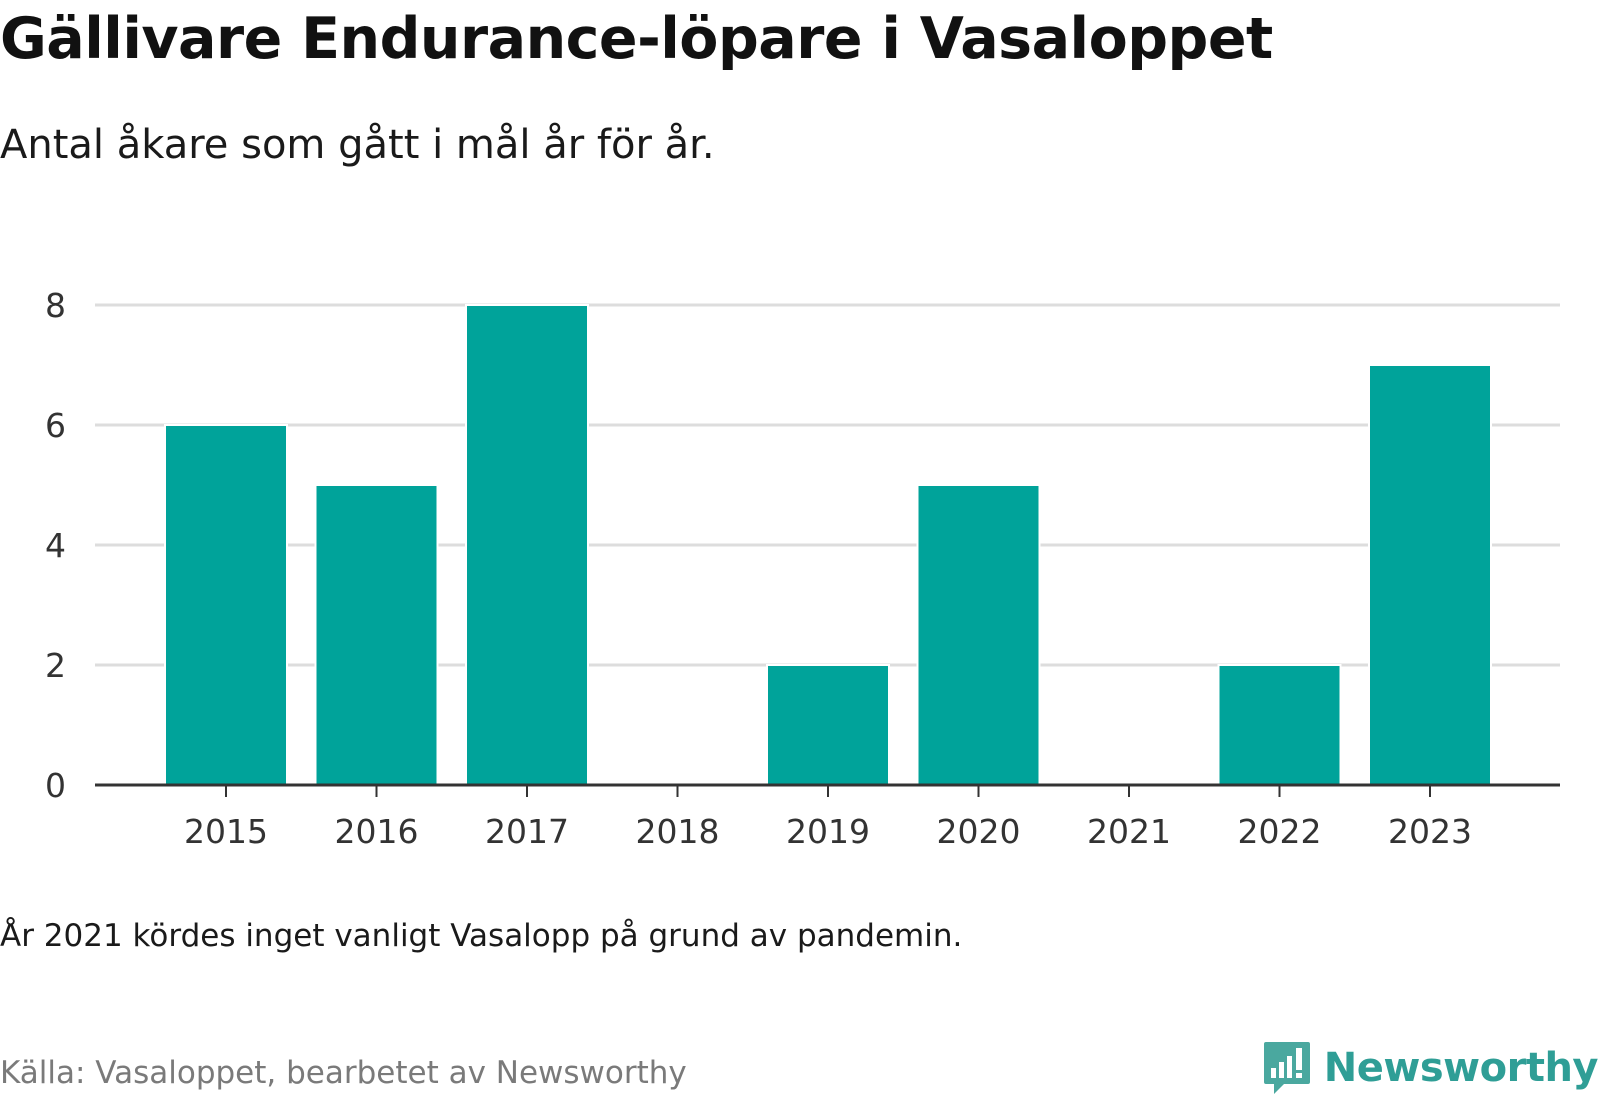  What do you see at coordinates (1280, 831) in the screenshot?
I see `x-tick-label: 2022` at bounding box center [1280, 831].